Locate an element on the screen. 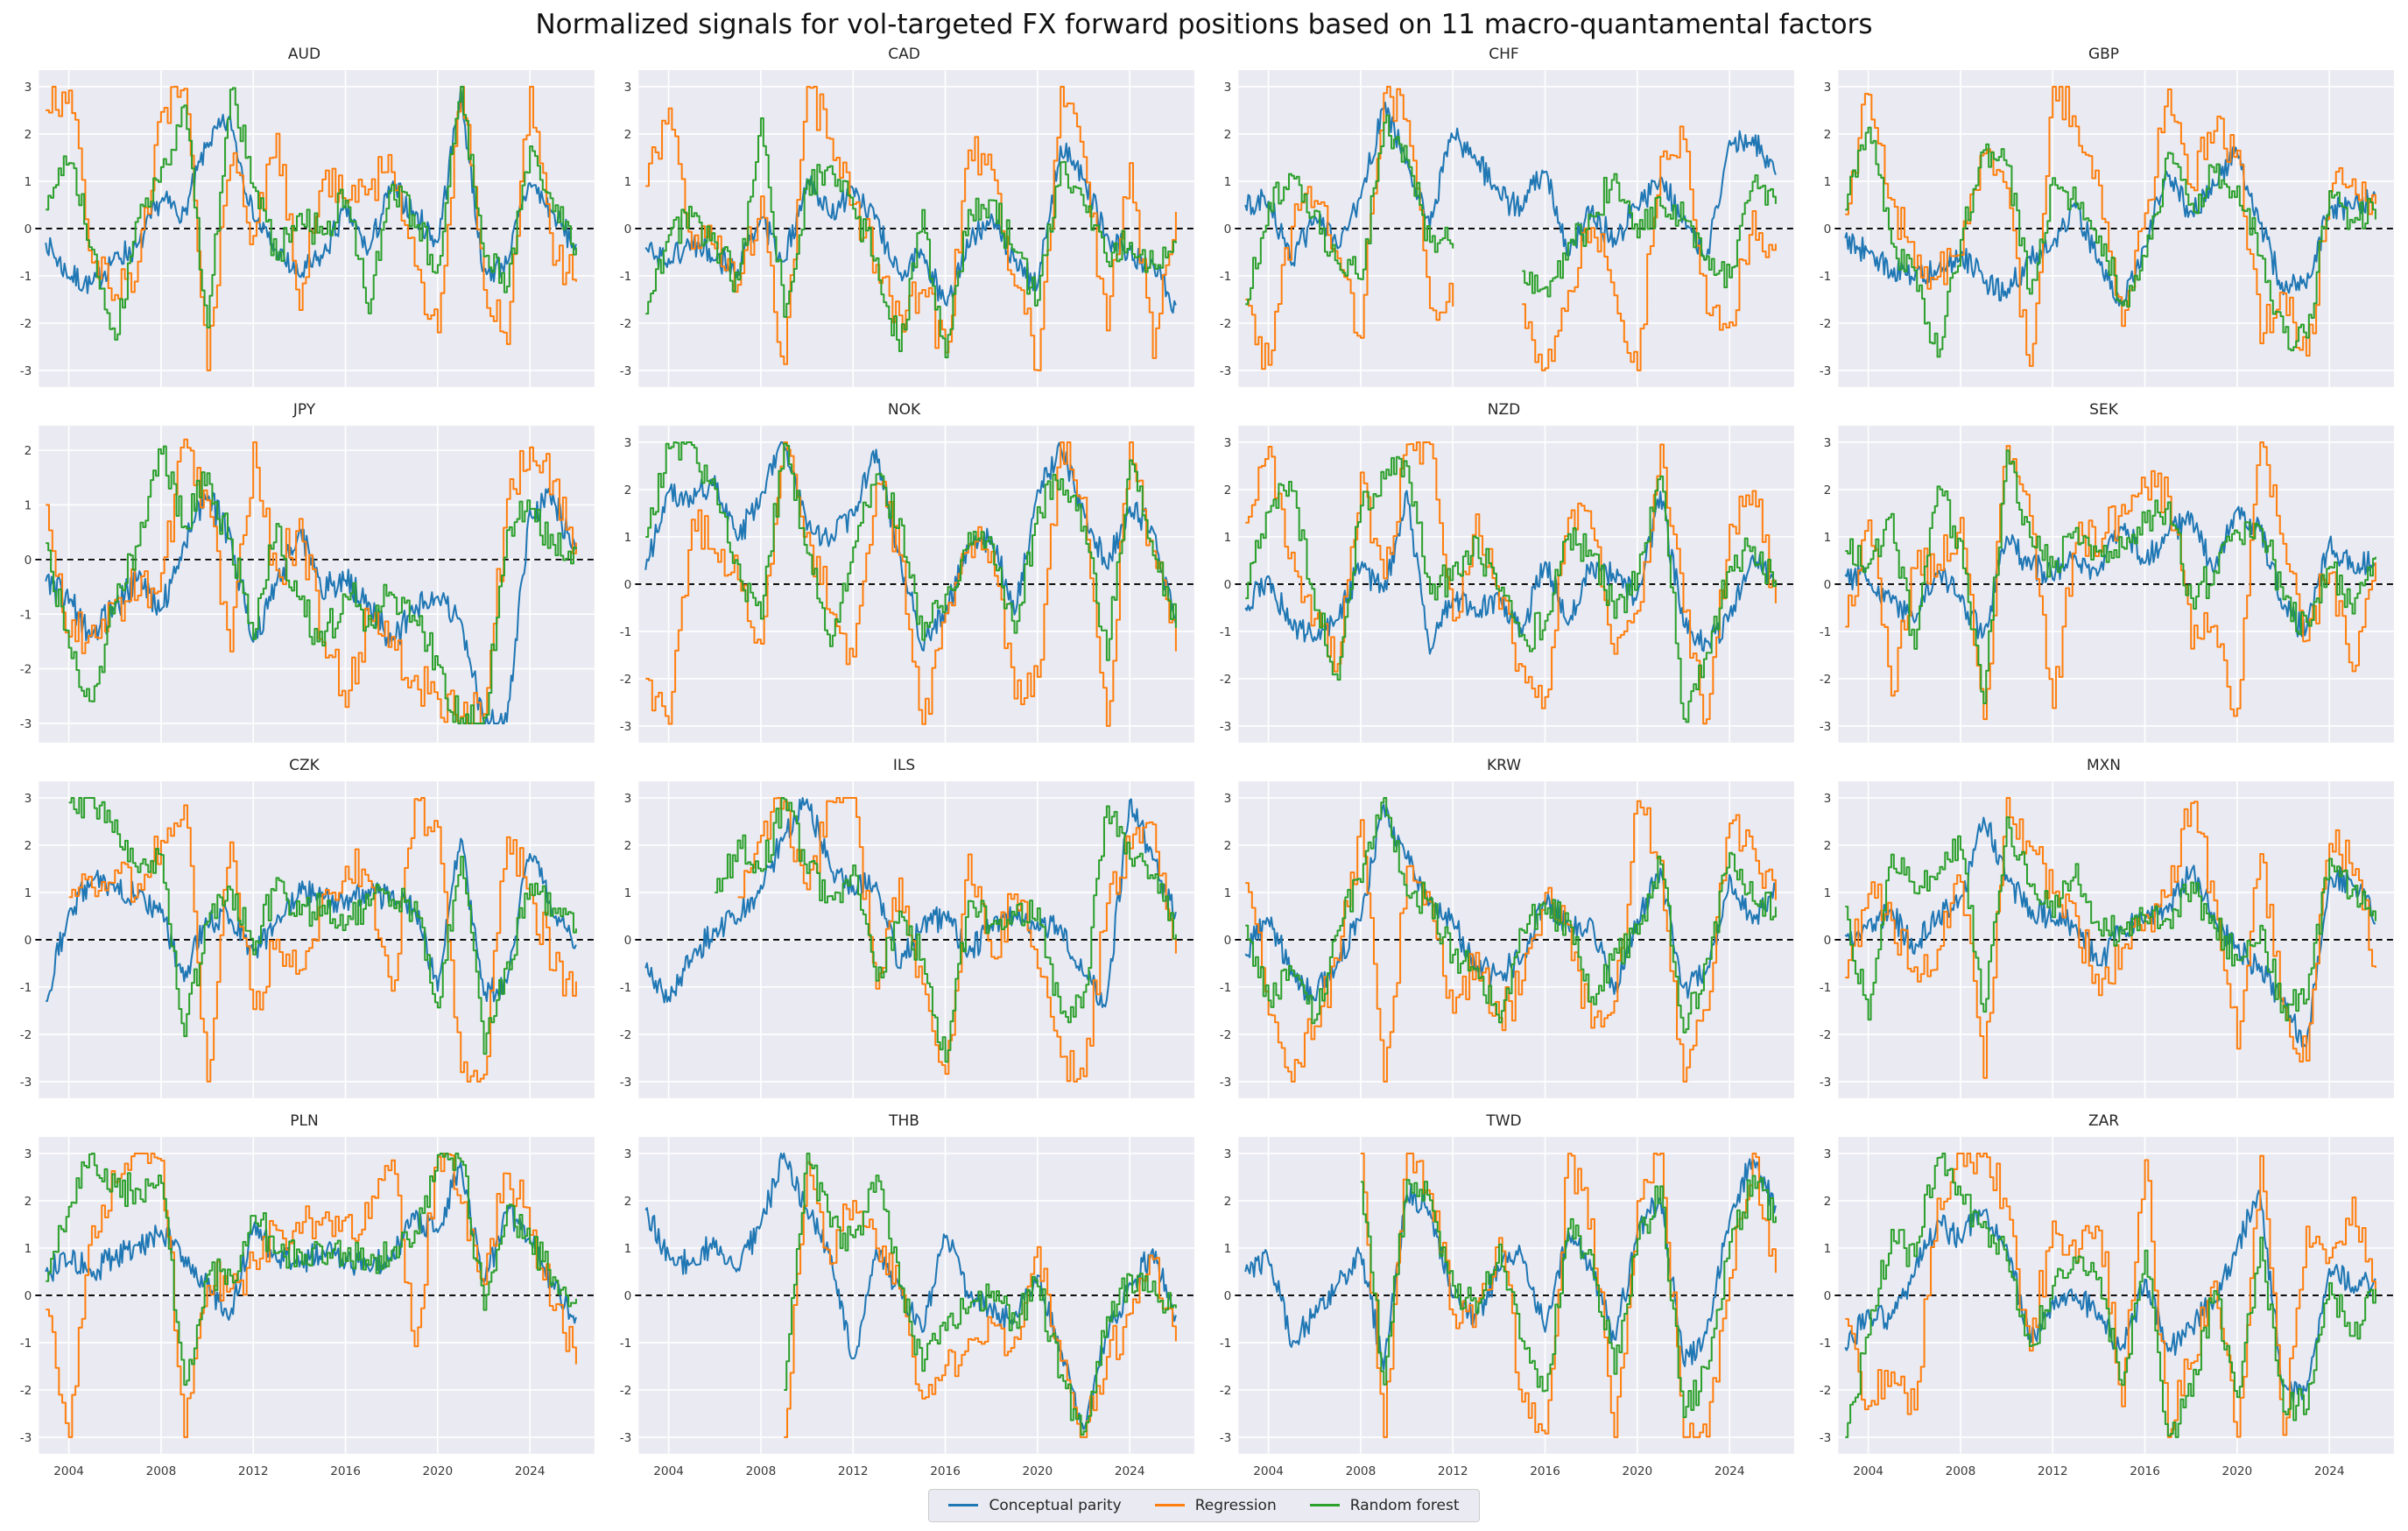 The image size is (2408, 1531). subplot-CZK: CZK 3 2 1 0 -1 -2 -3 is located at coordinates (304, 930).